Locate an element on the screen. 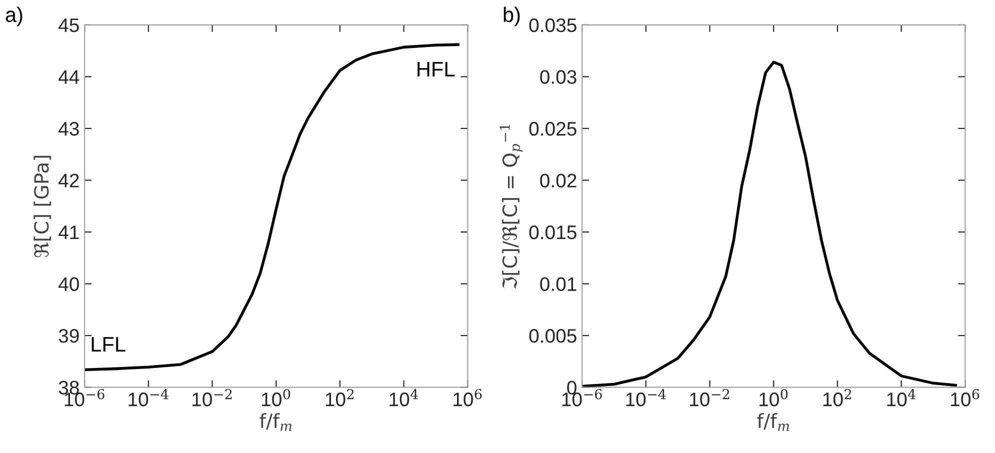  annotation: LFL is located at coordinates (109, 344).